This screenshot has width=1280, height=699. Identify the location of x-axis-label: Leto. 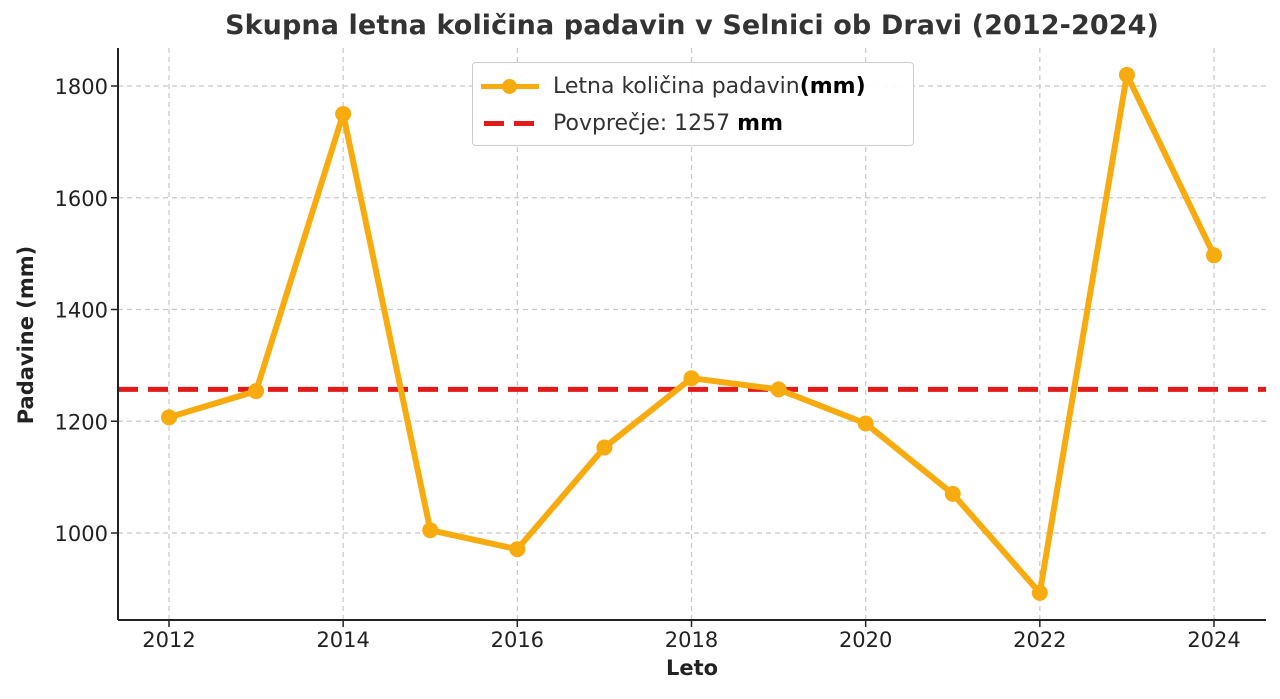
(692, 668).